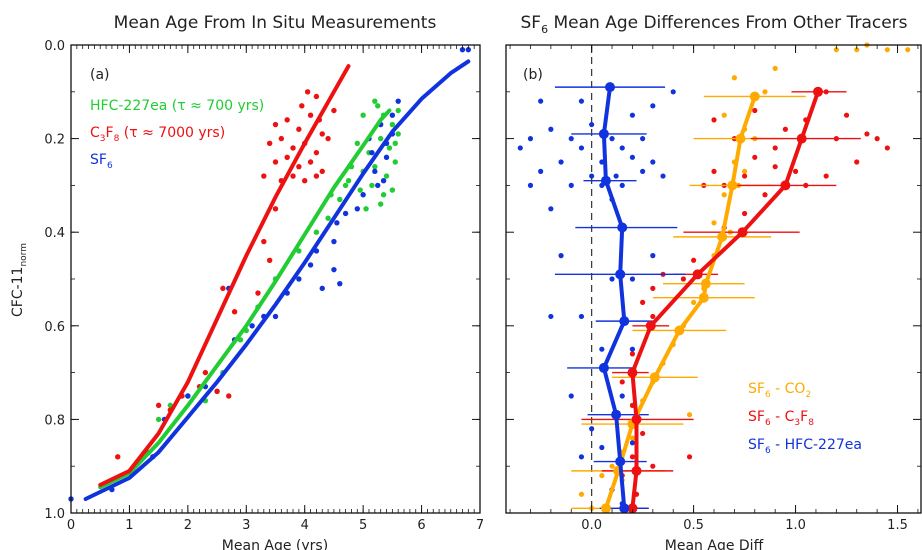 Image resolution: width=922 pixels, height=550 pixels. Describe the element at coordinates (480, 525) in the screenshot. I see `panel-a-x-tick-label-7: 7` at that location.